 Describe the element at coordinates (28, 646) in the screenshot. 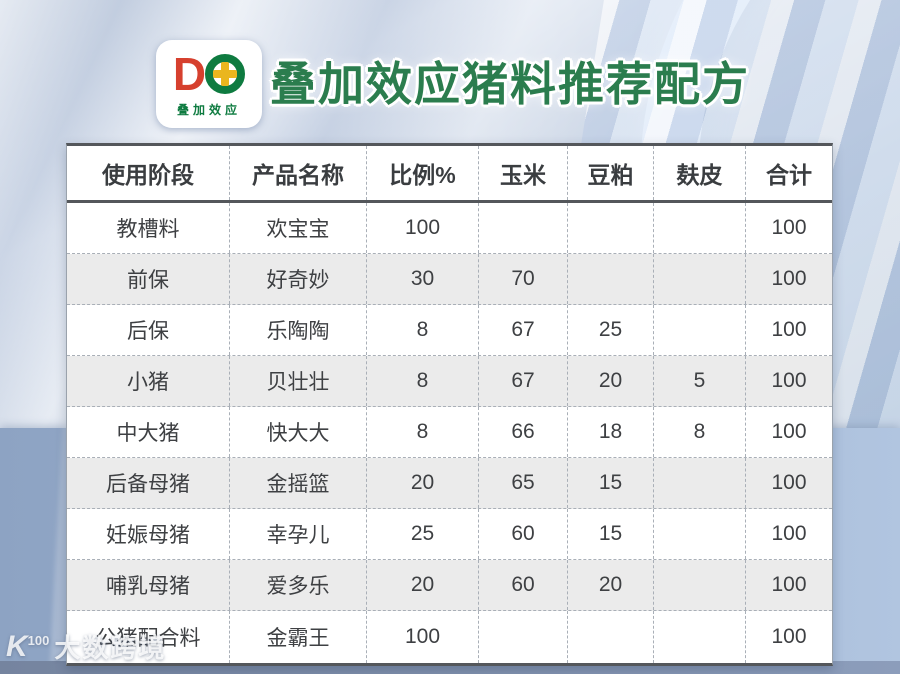

I see `watermark-logo-icon: K100` at that location.